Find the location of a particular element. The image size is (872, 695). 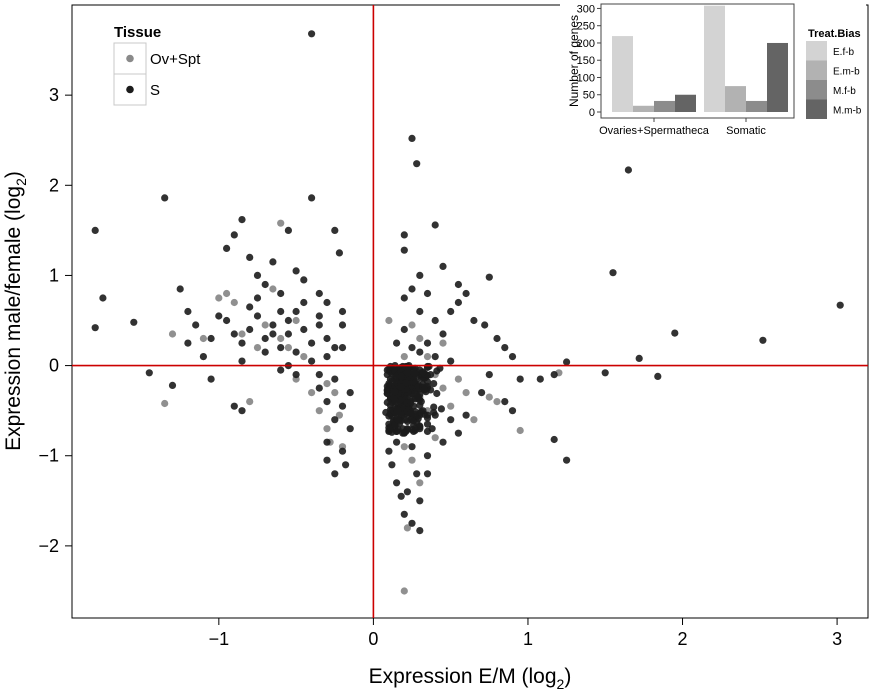

x-tick-label: 1 is located at coordinates (528, 639).